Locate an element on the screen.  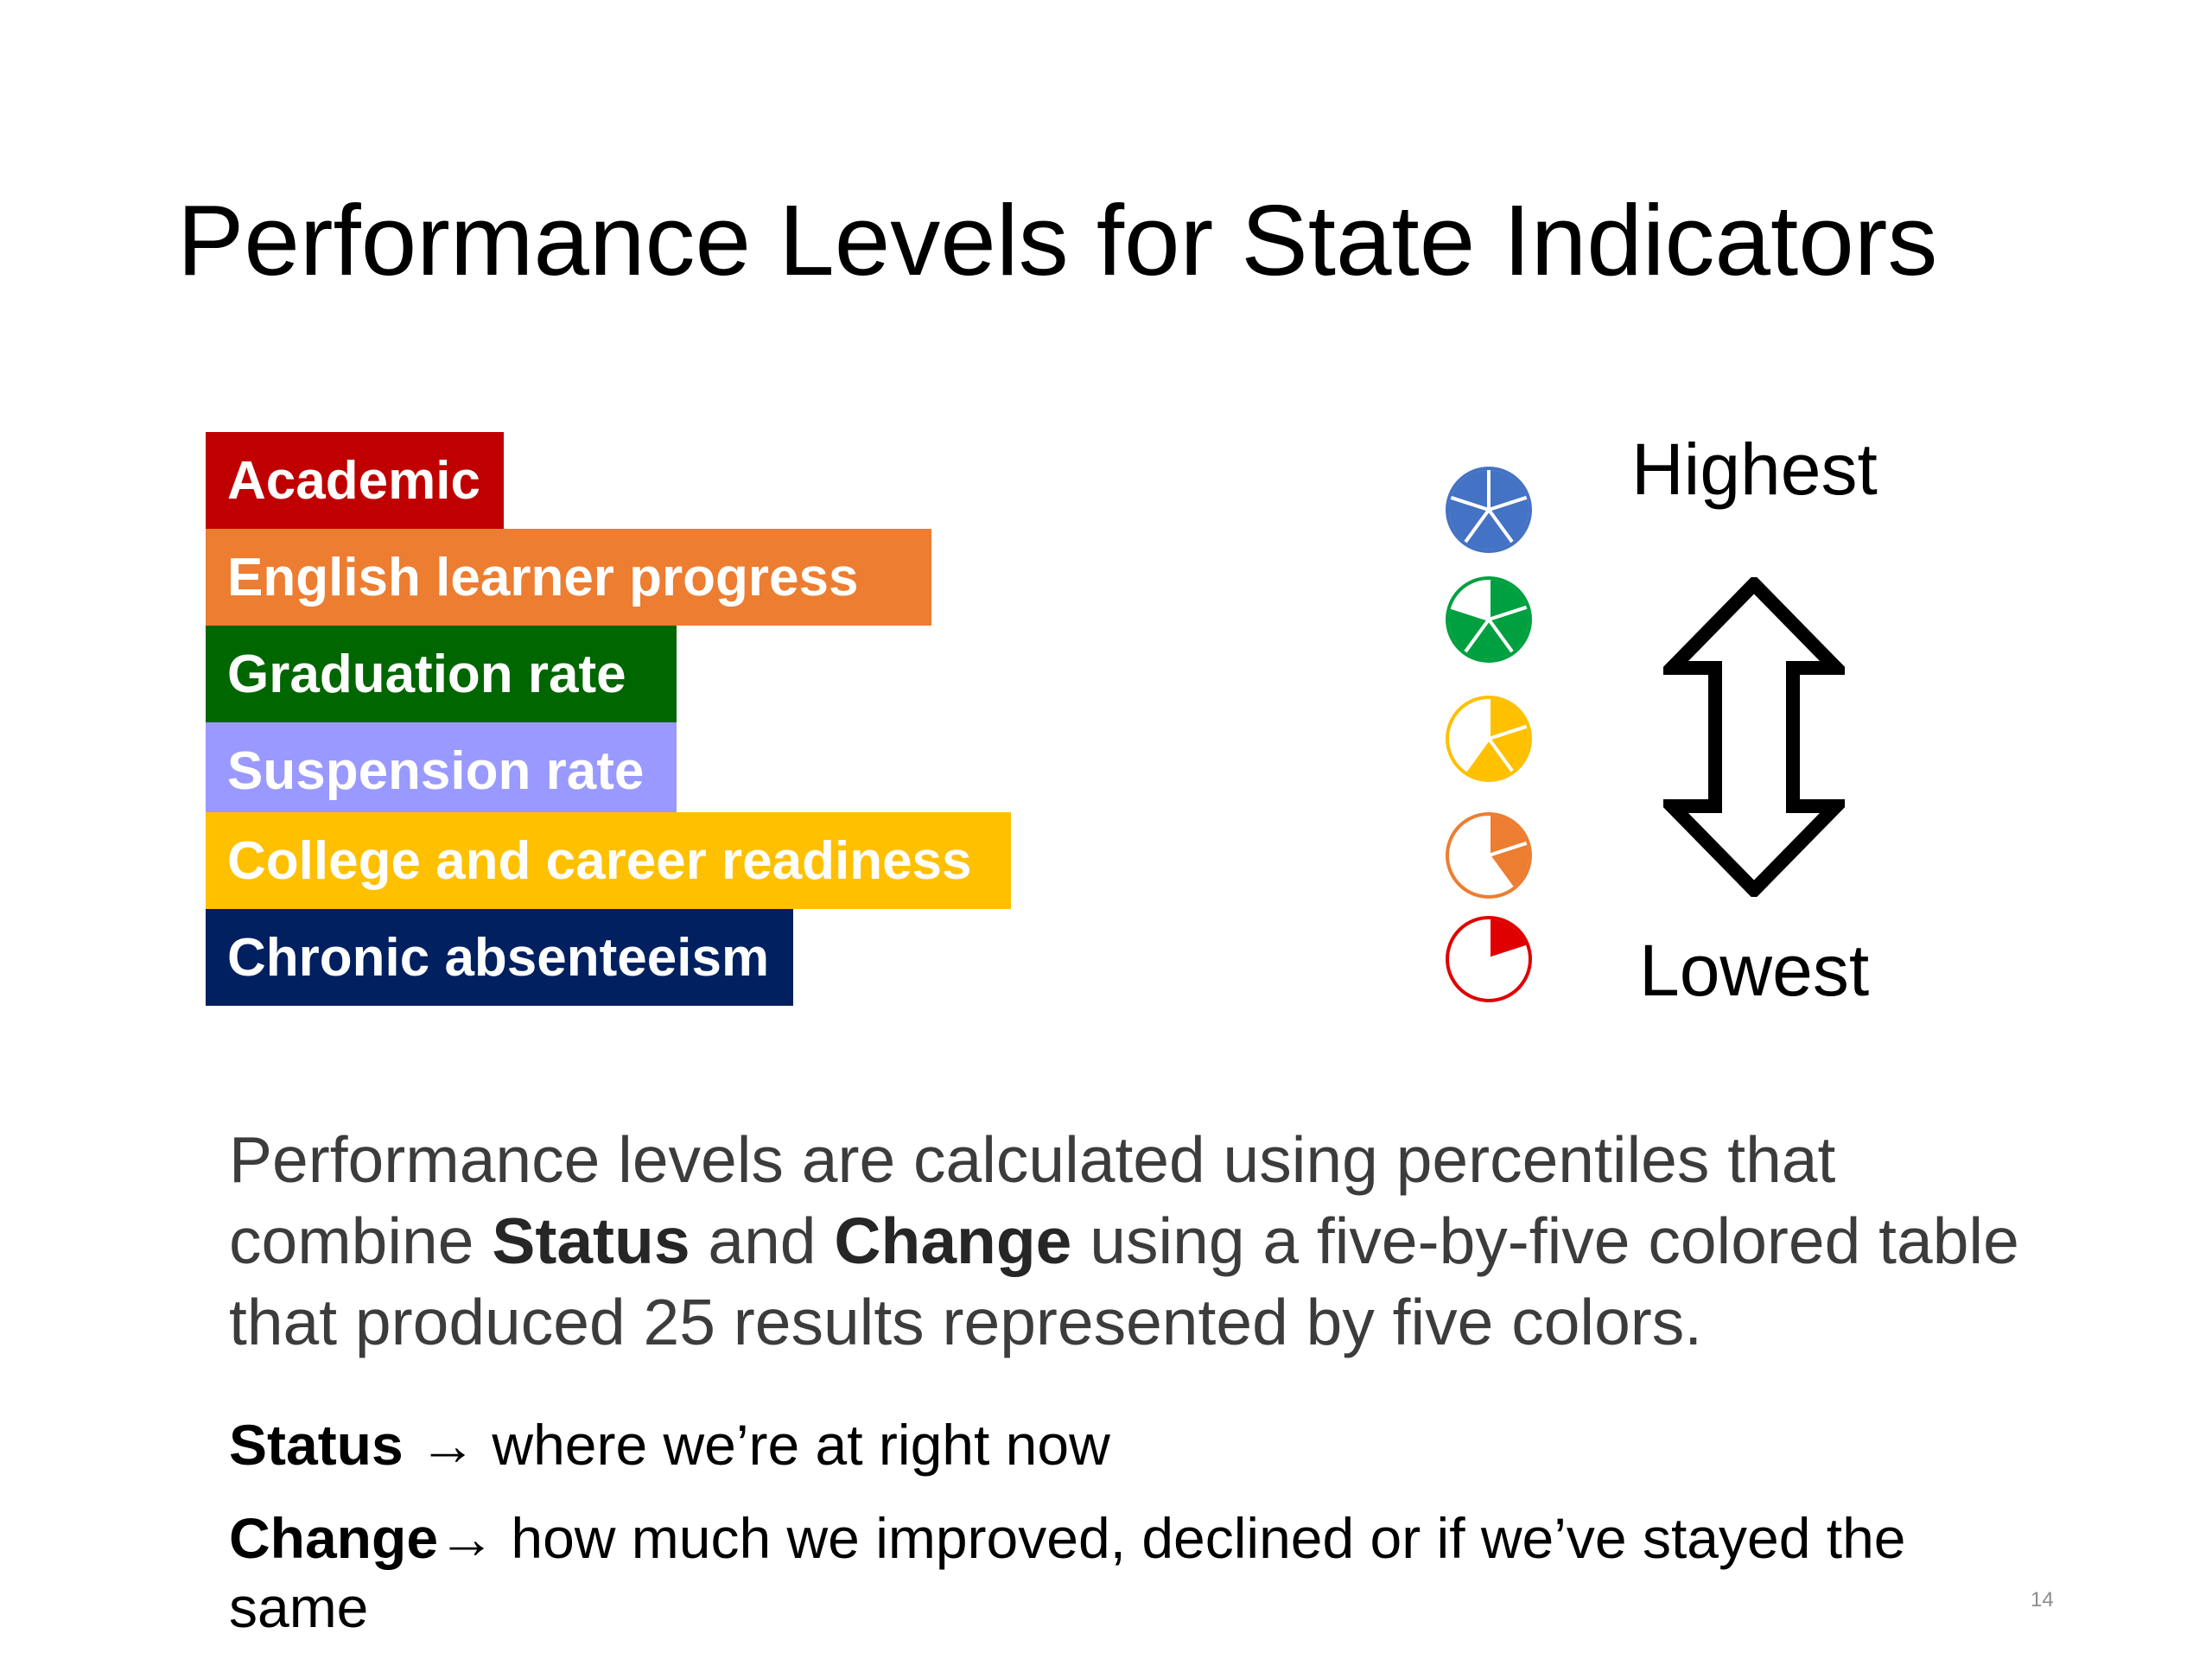
paragraph-text: and is located at coordinates (762, 1241).